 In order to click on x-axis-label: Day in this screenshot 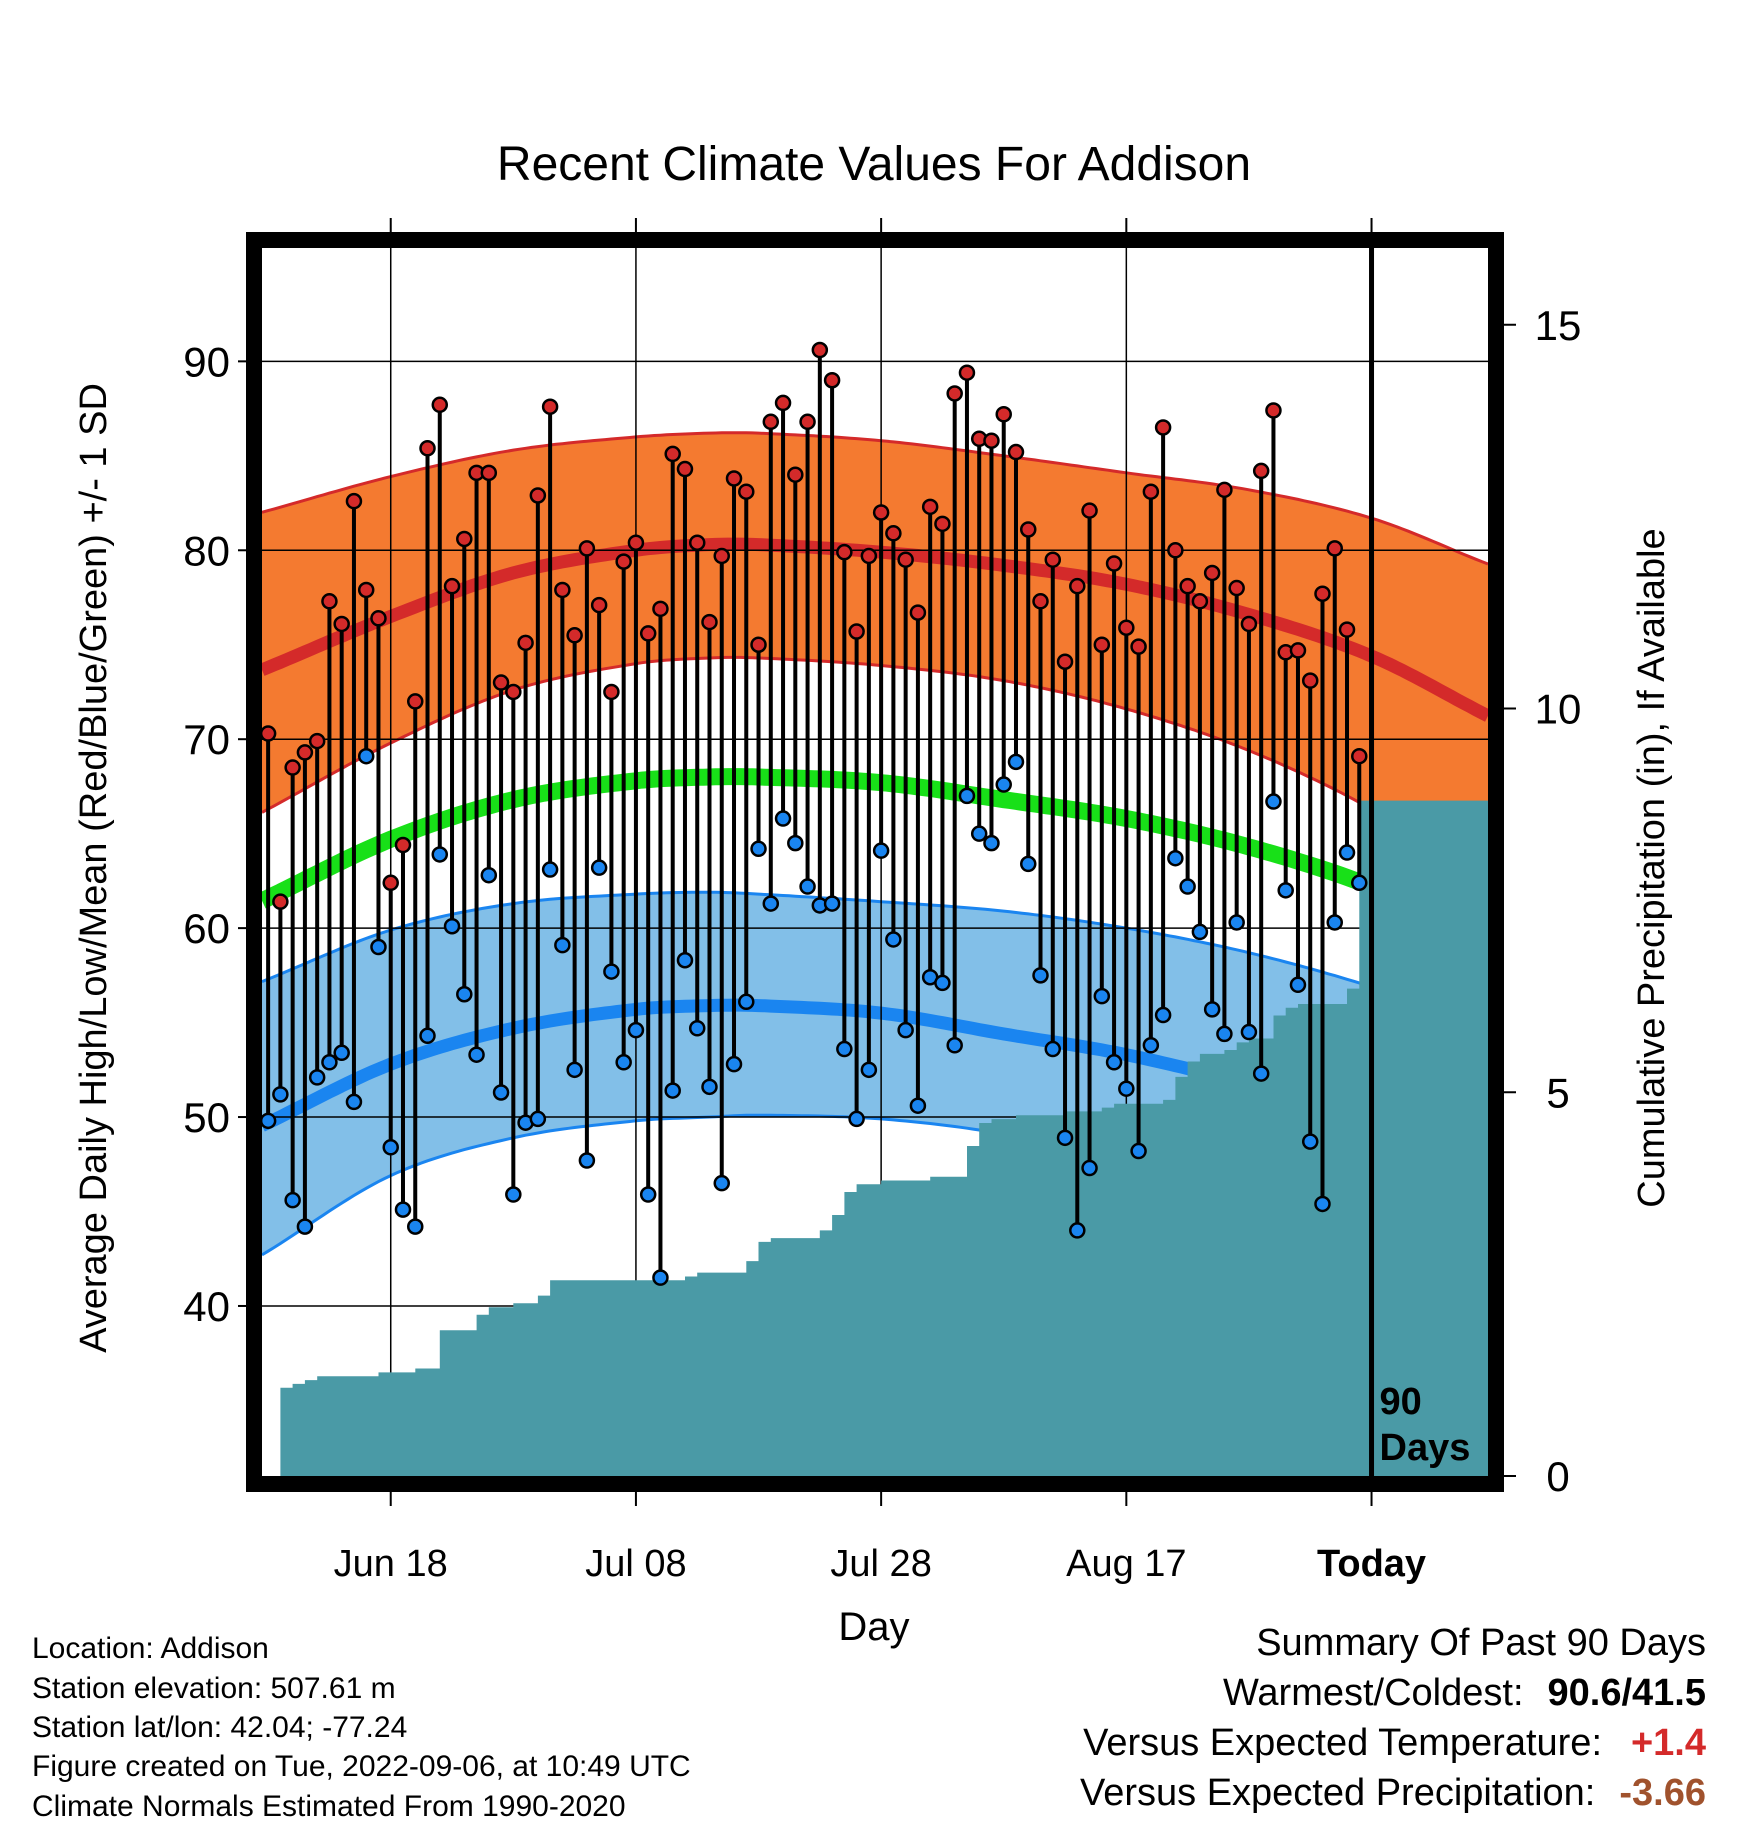, I will do `click(873, 1627)`.